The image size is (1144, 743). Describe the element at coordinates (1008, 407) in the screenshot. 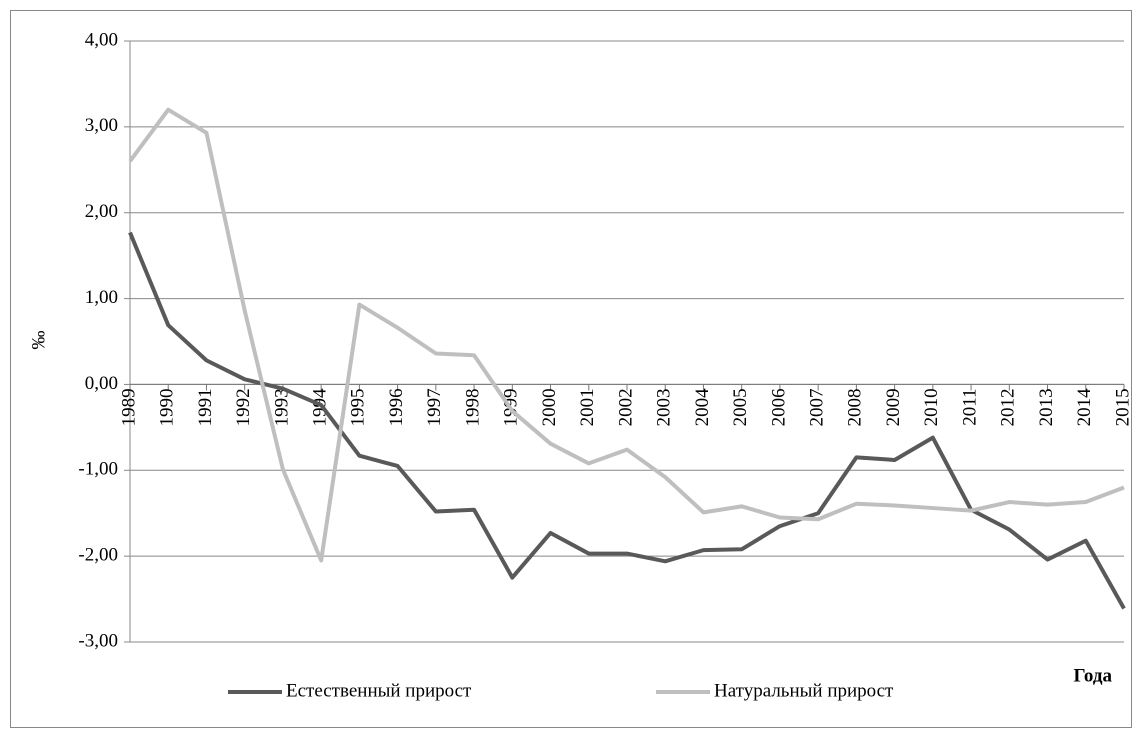

I see `x-tick-label: 2012` at that location.